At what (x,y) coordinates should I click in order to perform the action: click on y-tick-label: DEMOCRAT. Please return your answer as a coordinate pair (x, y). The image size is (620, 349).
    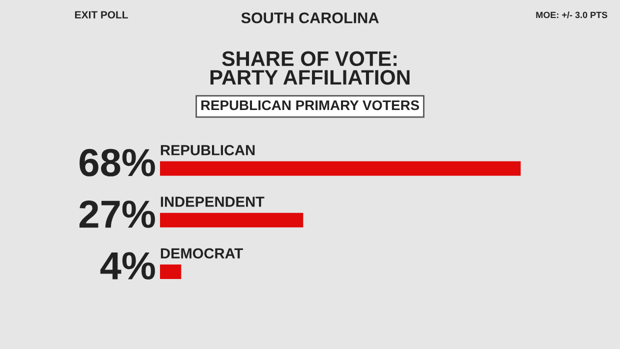
    Looking at the image, I should click on (201, 253).